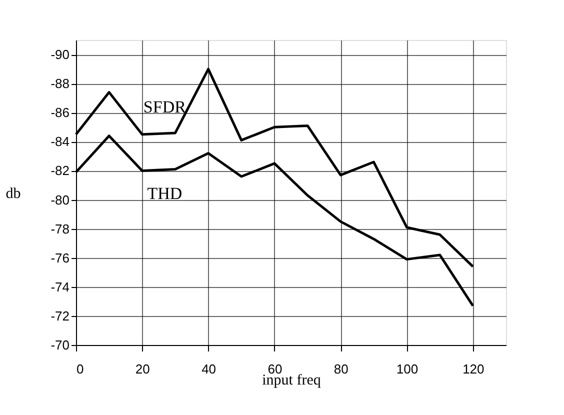 The image size is (564, 415). I want to click on y-tick-label: -70, so click(60, 345).